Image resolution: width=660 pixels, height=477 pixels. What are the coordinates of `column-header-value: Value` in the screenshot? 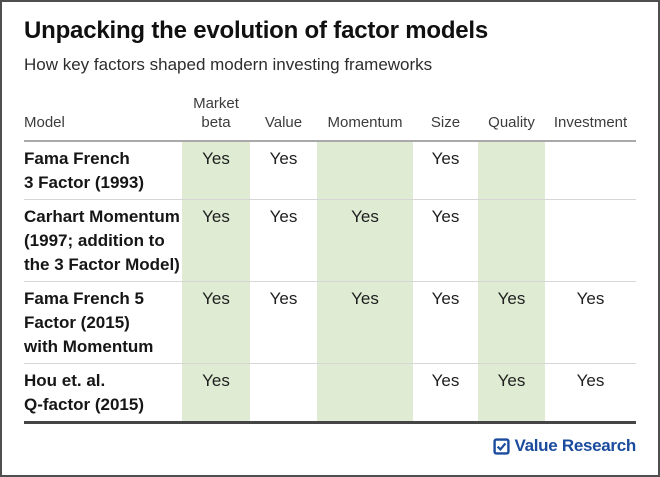 It's located at (283, 122).